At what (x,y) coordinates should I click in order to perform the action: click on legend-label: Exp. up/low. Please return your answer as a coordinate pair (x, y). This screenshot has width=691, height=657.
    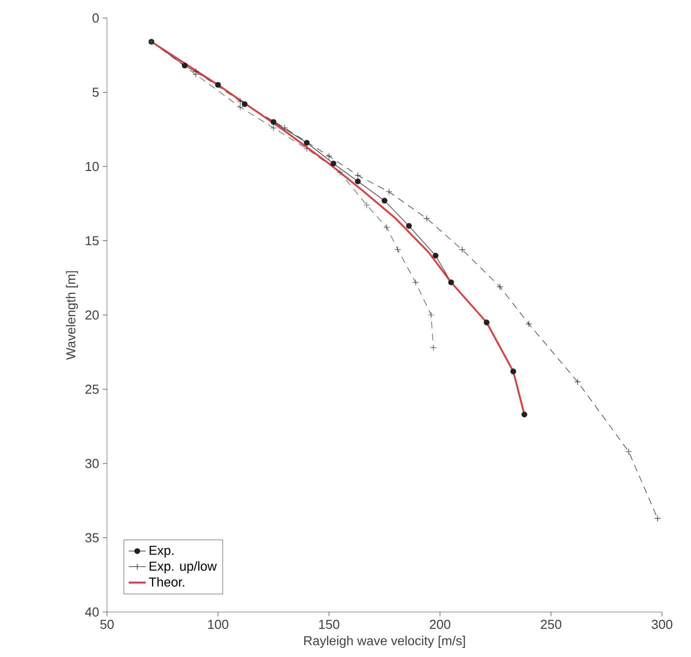
    Looking at the image, I should click on (183, 567).